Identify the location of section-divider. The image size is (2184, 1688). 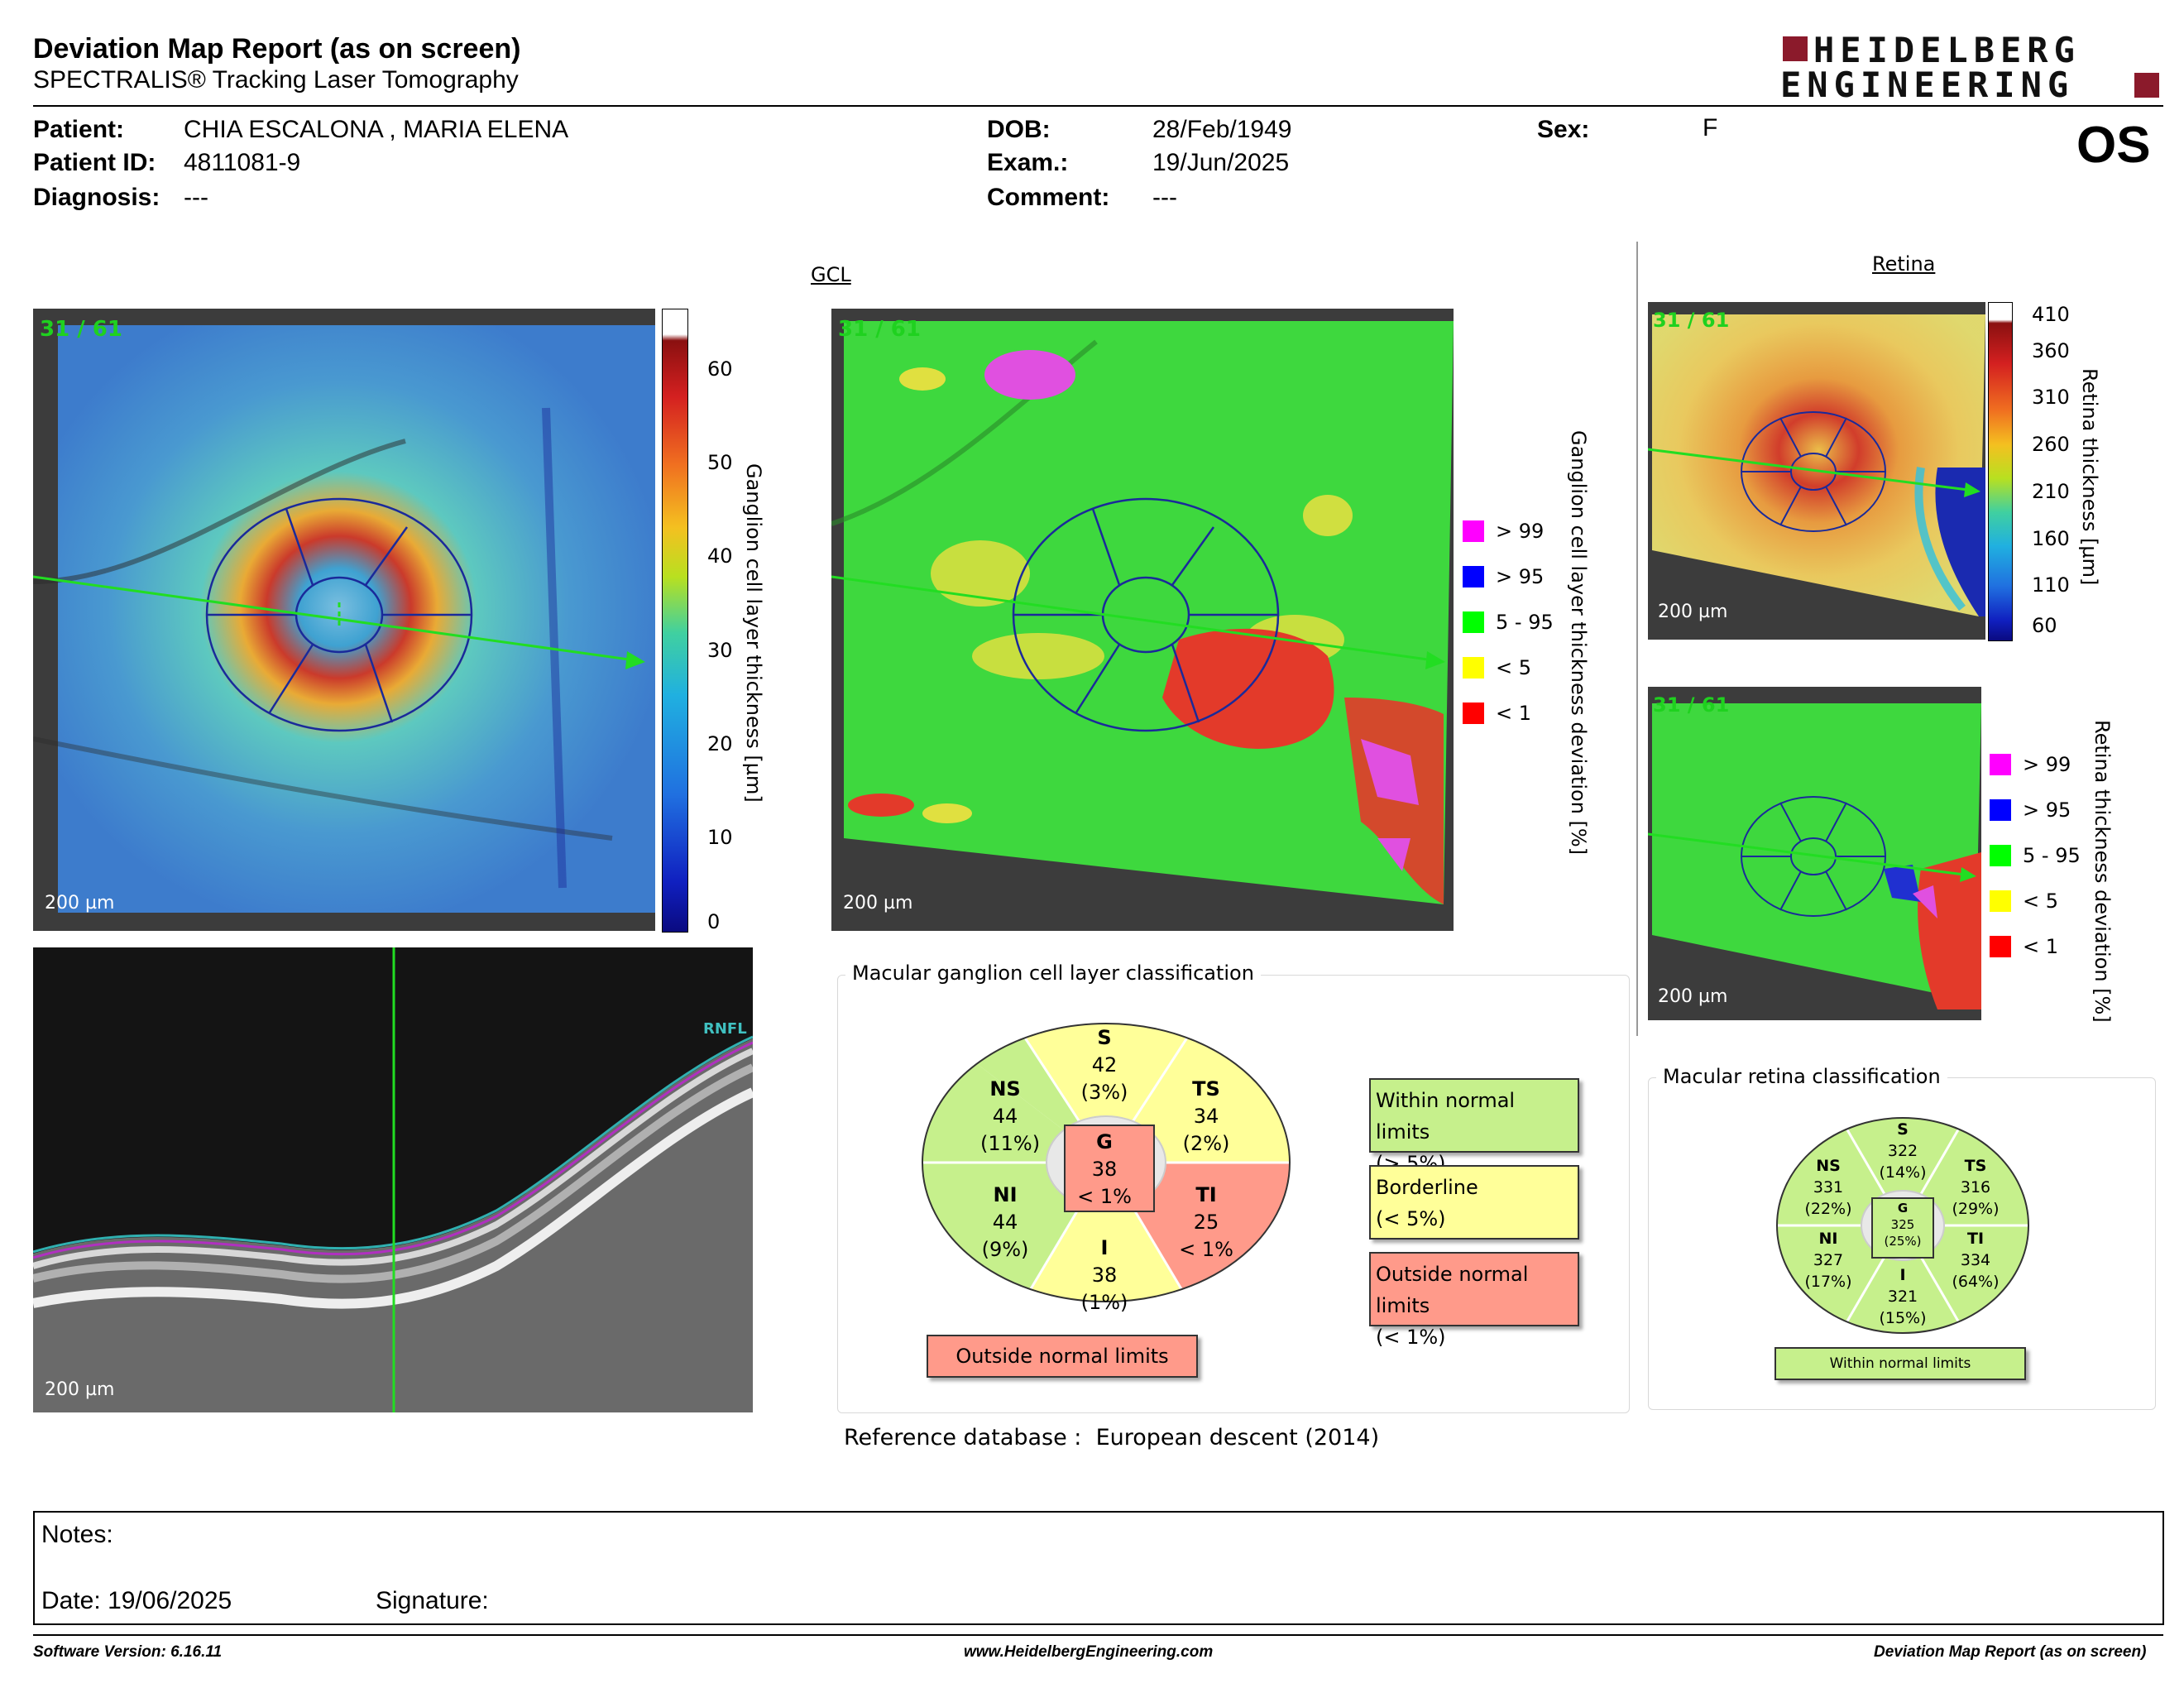
(1637, 639).